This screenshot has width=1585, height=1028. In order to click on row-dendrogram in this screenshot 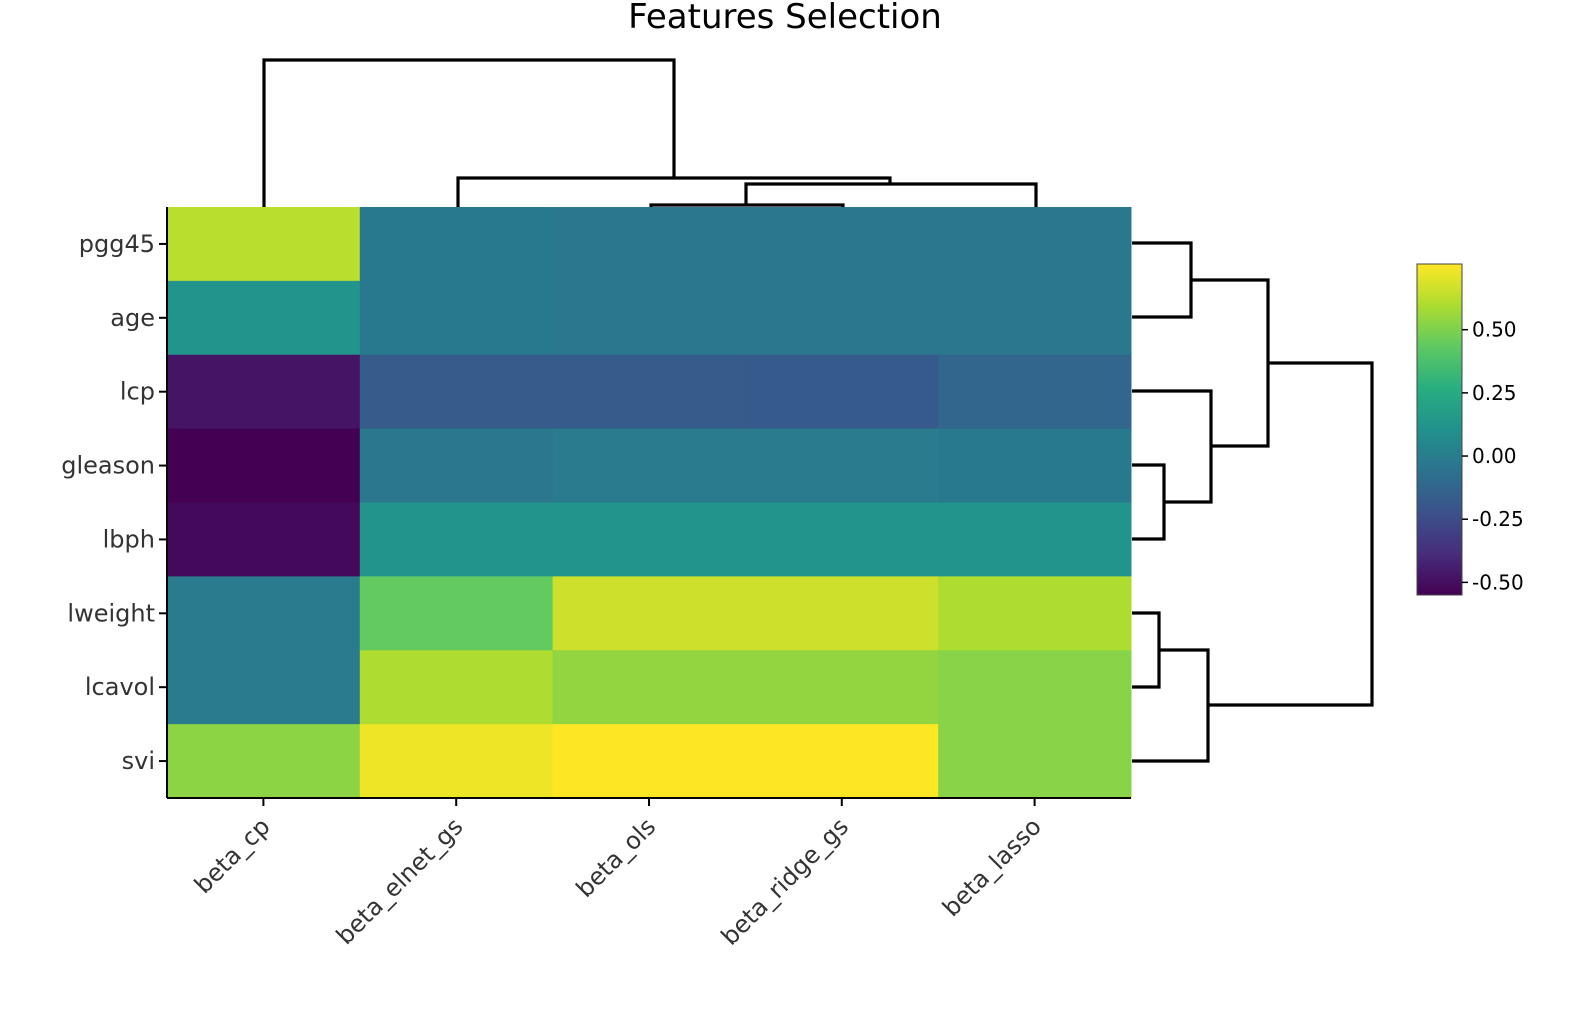, I will do `click(1253, 502)`.